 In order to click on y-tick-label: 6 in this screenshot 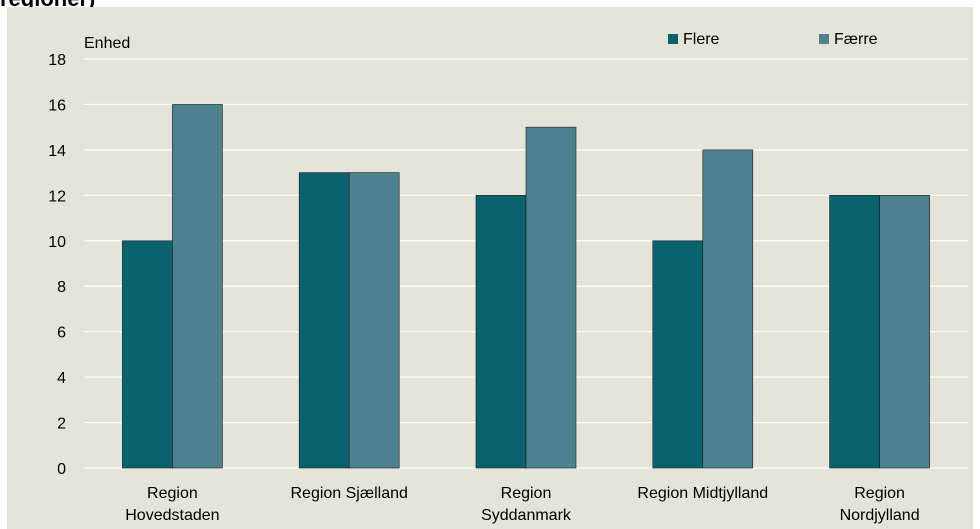, I will do `click(61, 333)`.